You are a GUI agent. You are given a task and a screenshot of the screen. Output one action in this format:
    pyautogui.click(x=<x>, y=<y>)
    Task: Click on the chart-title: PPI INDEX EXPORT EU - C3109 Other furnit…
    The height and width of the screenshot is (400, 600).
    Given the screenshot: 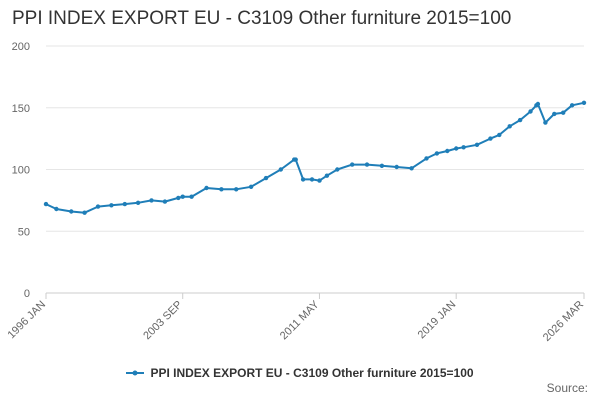 What is the action you would take?
    pyautogui.click(x=262, y=18)
    